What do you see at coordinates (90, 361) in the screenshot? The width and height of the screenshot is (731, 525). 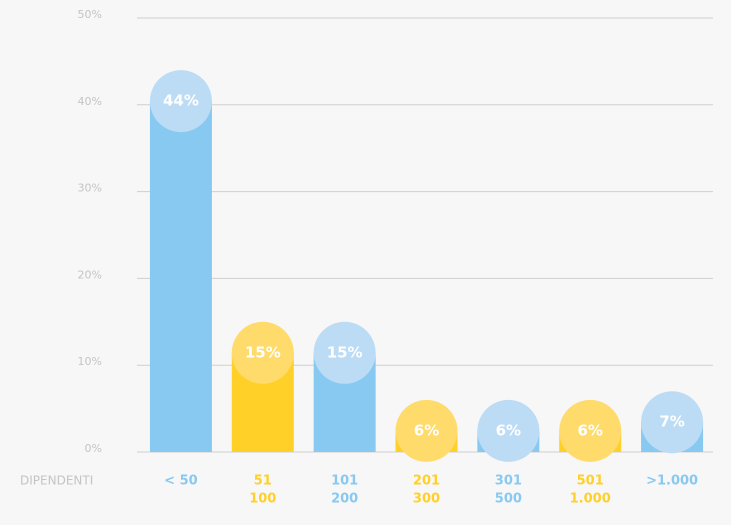 I see `y-tick-label: 10%` at bounding box center [90, 361].